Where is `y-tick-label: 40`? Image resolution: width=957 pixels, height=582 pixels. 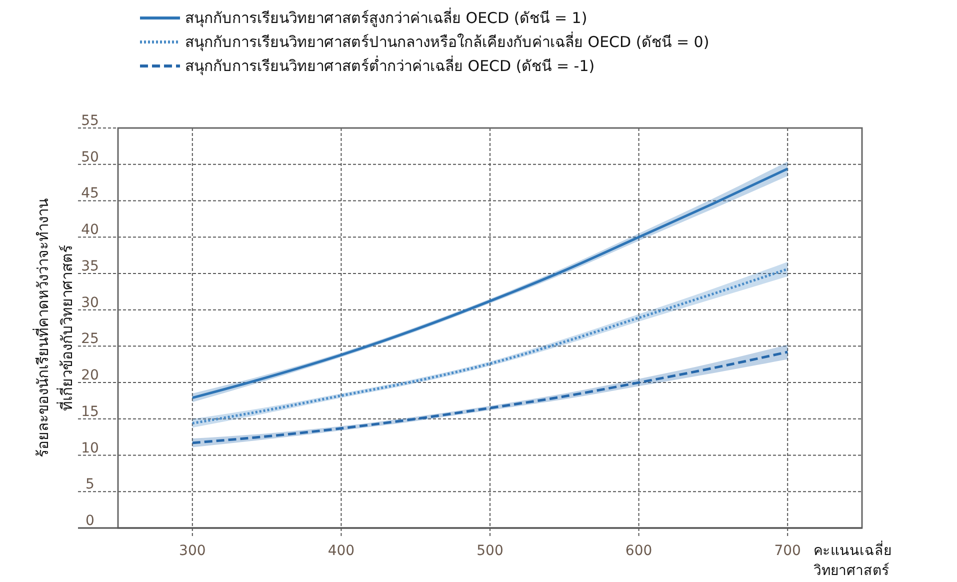
y-tick-label: 40 is located at coordinates (90, 230).